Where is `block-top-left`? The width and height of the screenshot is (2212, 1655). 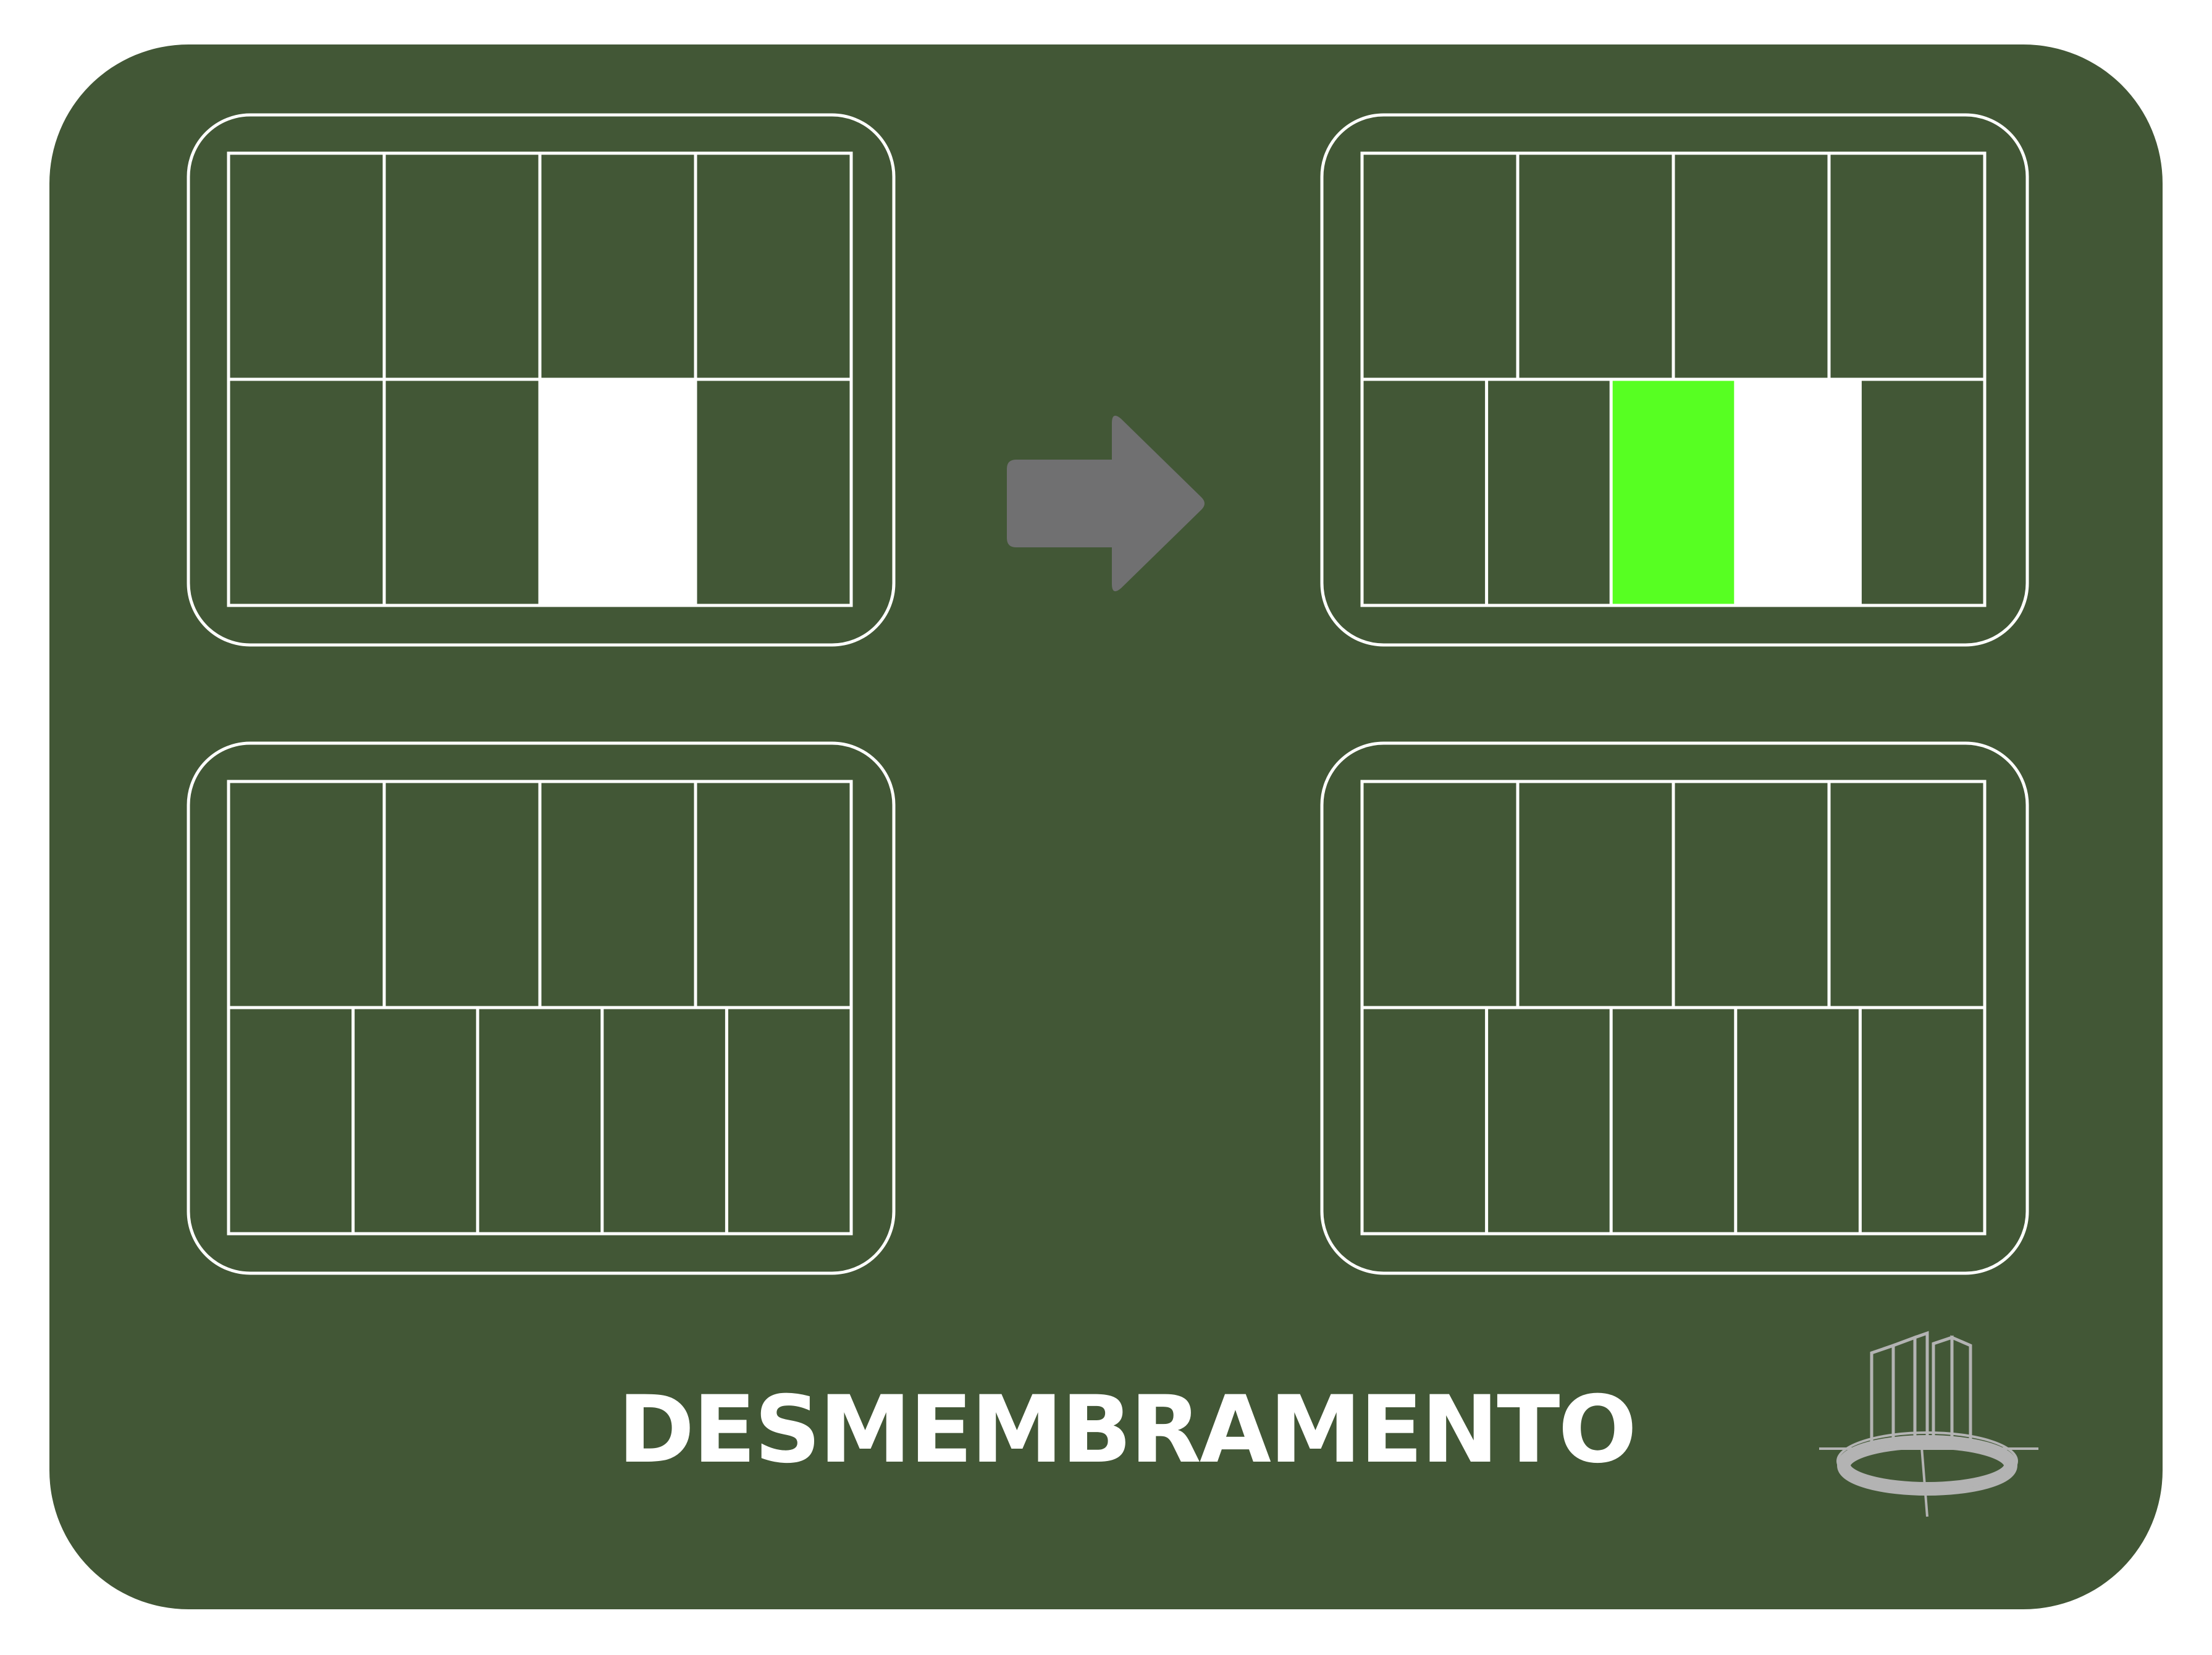 block-top-left is located at coordinates (541, 380).